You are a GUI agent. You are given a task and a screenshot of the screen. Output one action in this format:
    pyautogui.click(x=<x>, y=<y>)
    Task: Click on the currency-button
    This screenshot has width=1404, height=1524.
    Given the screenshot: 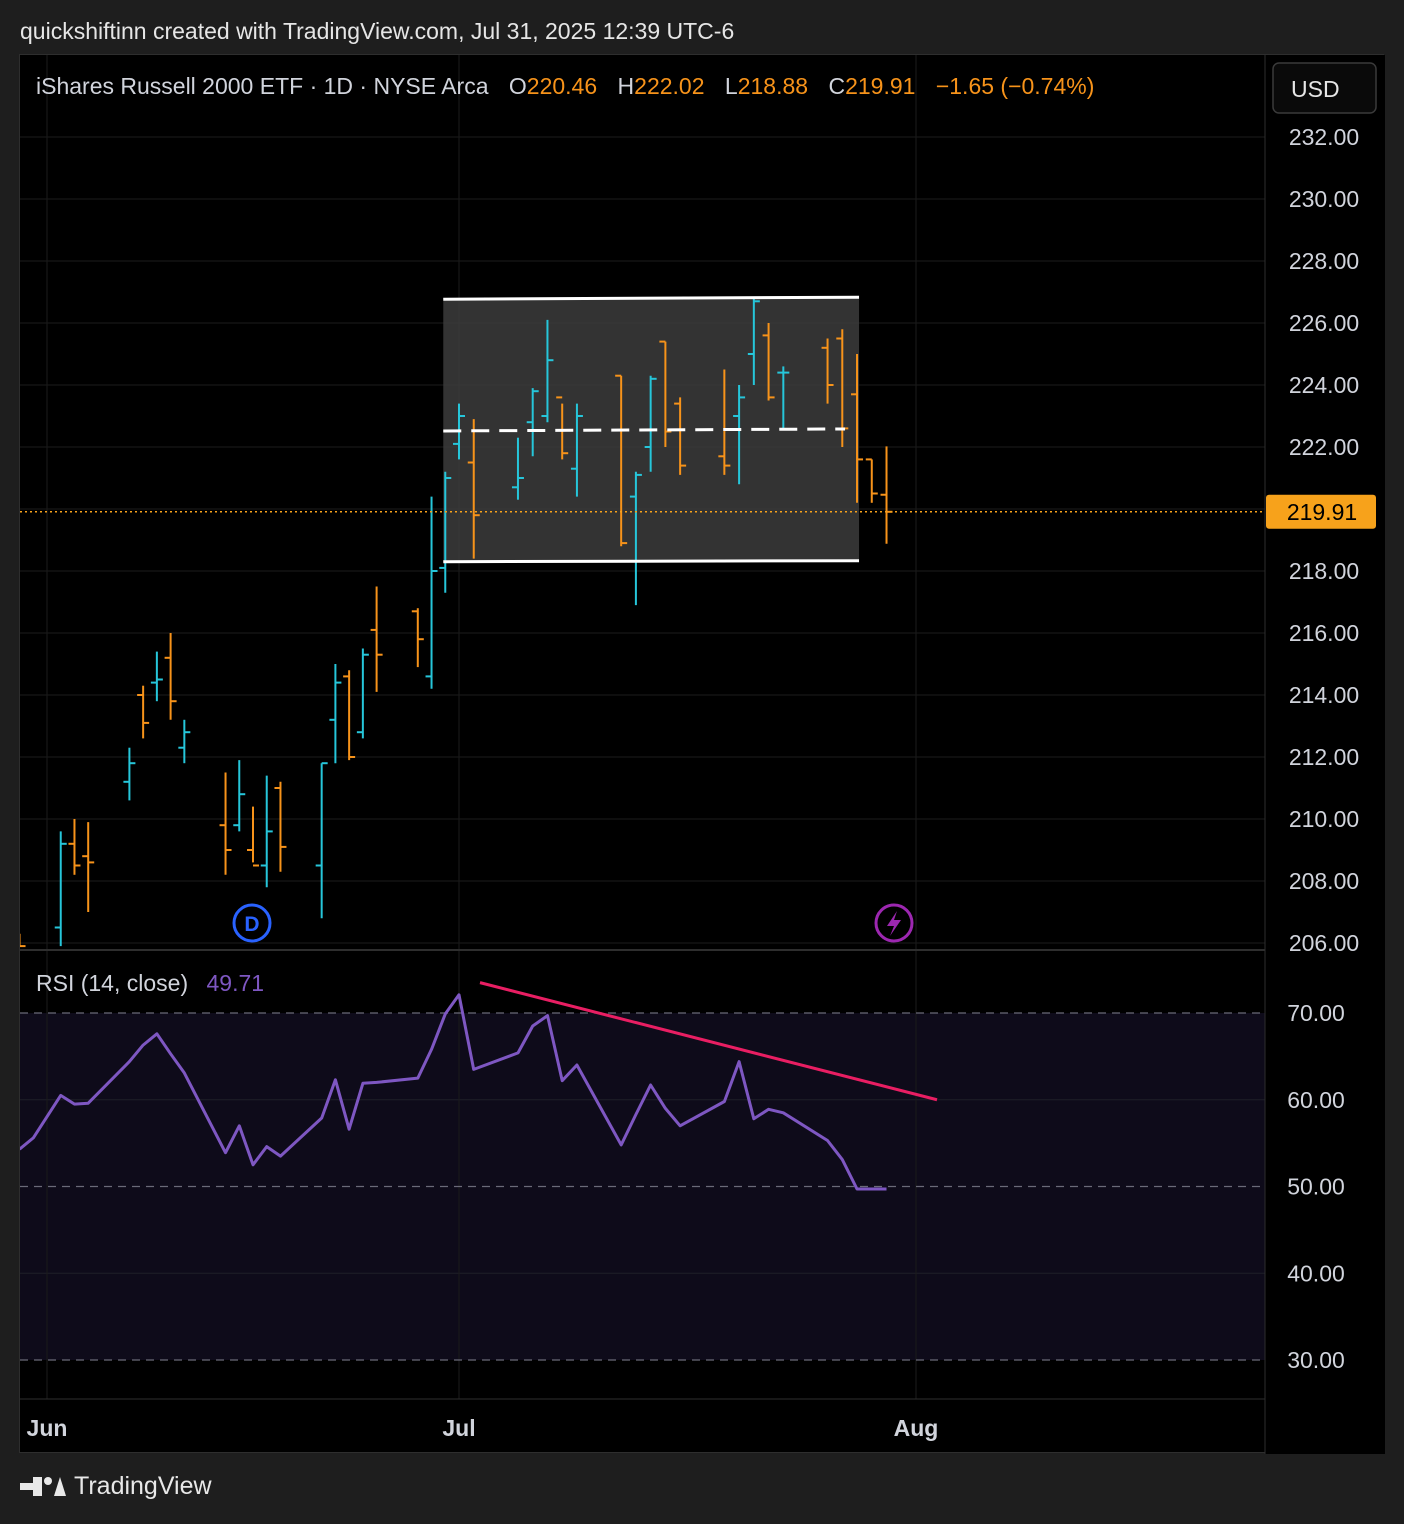 What is the action you would take?
    pyautogui.click(x=1324, y=88)
    